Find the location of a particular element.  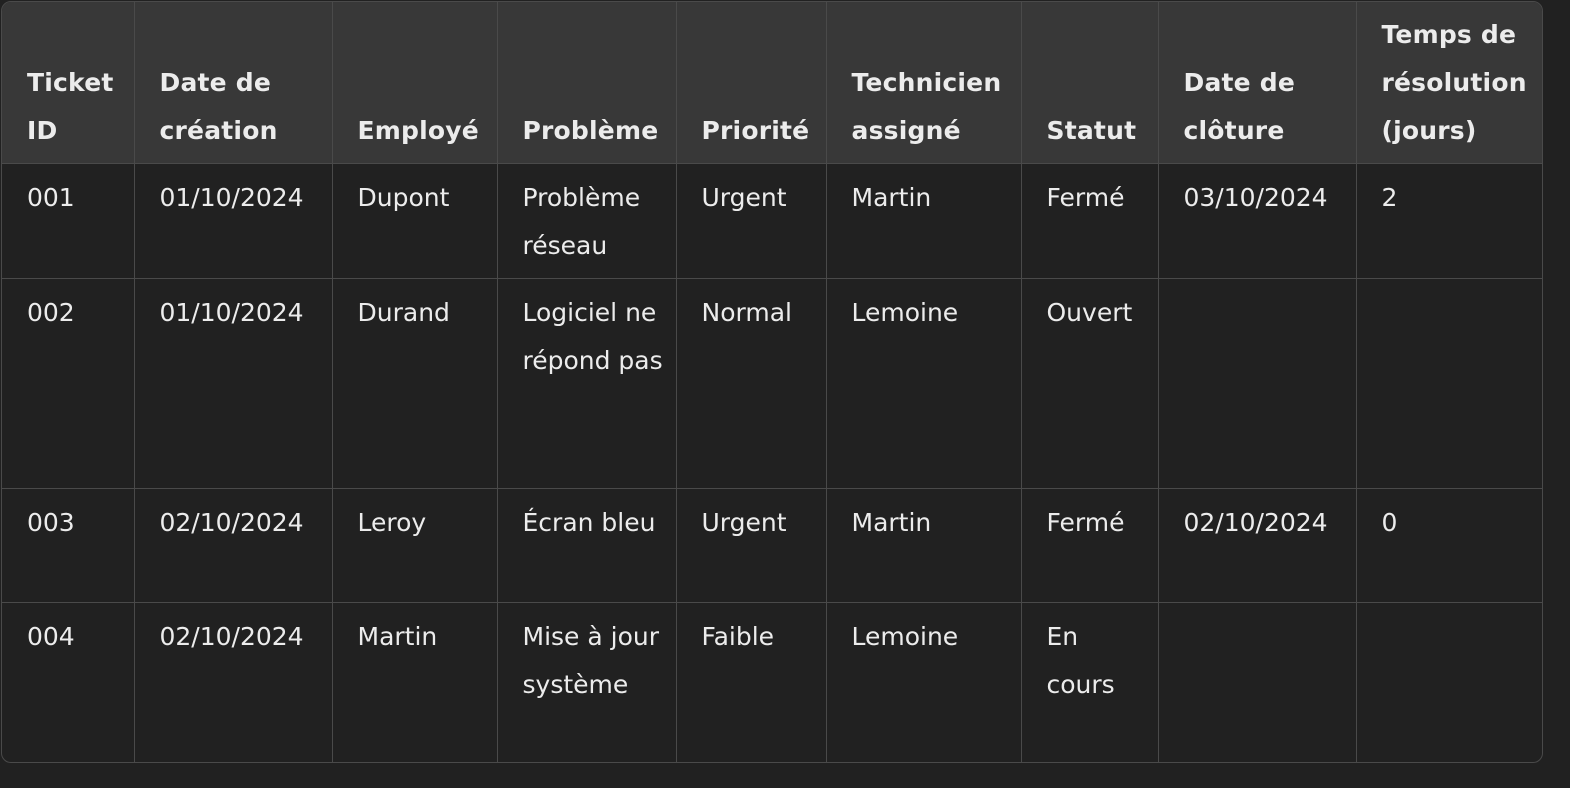

cell-ticket-id: 001 is located at coordinates (68, 221).